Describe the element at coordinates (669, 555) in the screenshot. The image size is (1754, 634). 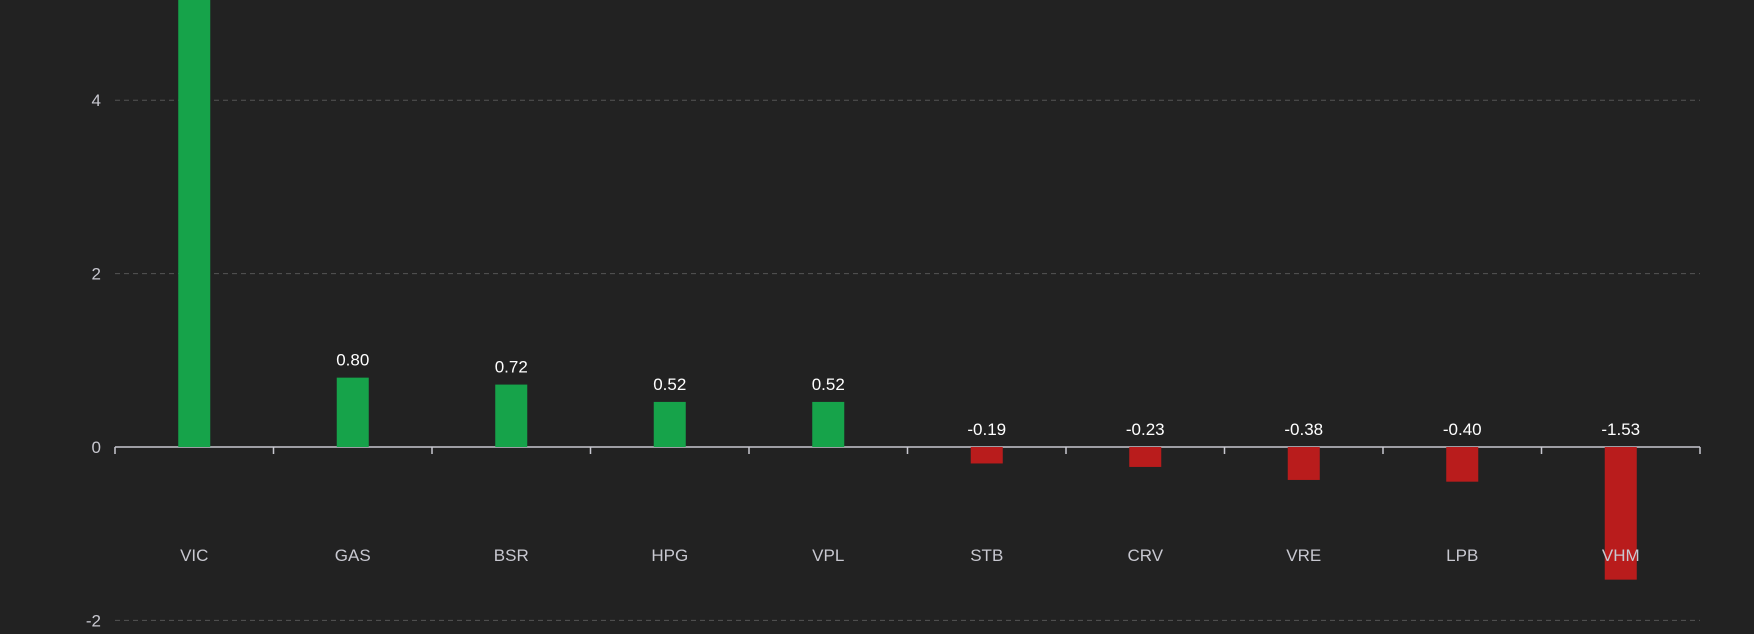
I see `x-tick-label-hpg: HPG` at that location.